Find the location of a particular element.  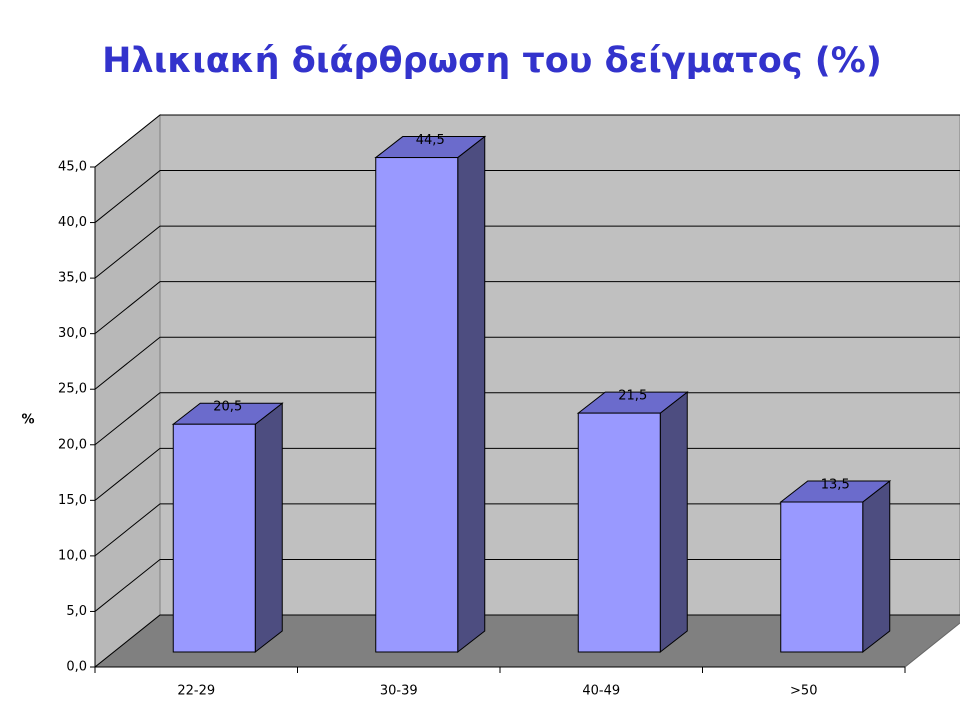

x-tick-label: 30-39 is located at coordinates (399, 691).